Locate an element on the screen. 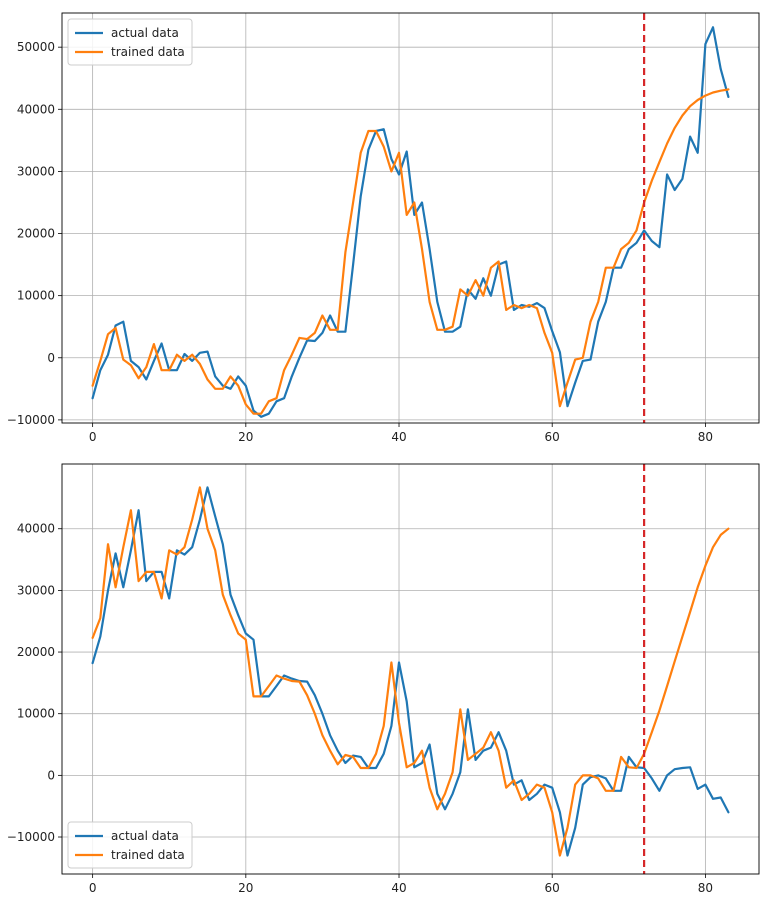 The image size is (776, 905). y-tick-label: 50000 is located at coordinates (36, 47).